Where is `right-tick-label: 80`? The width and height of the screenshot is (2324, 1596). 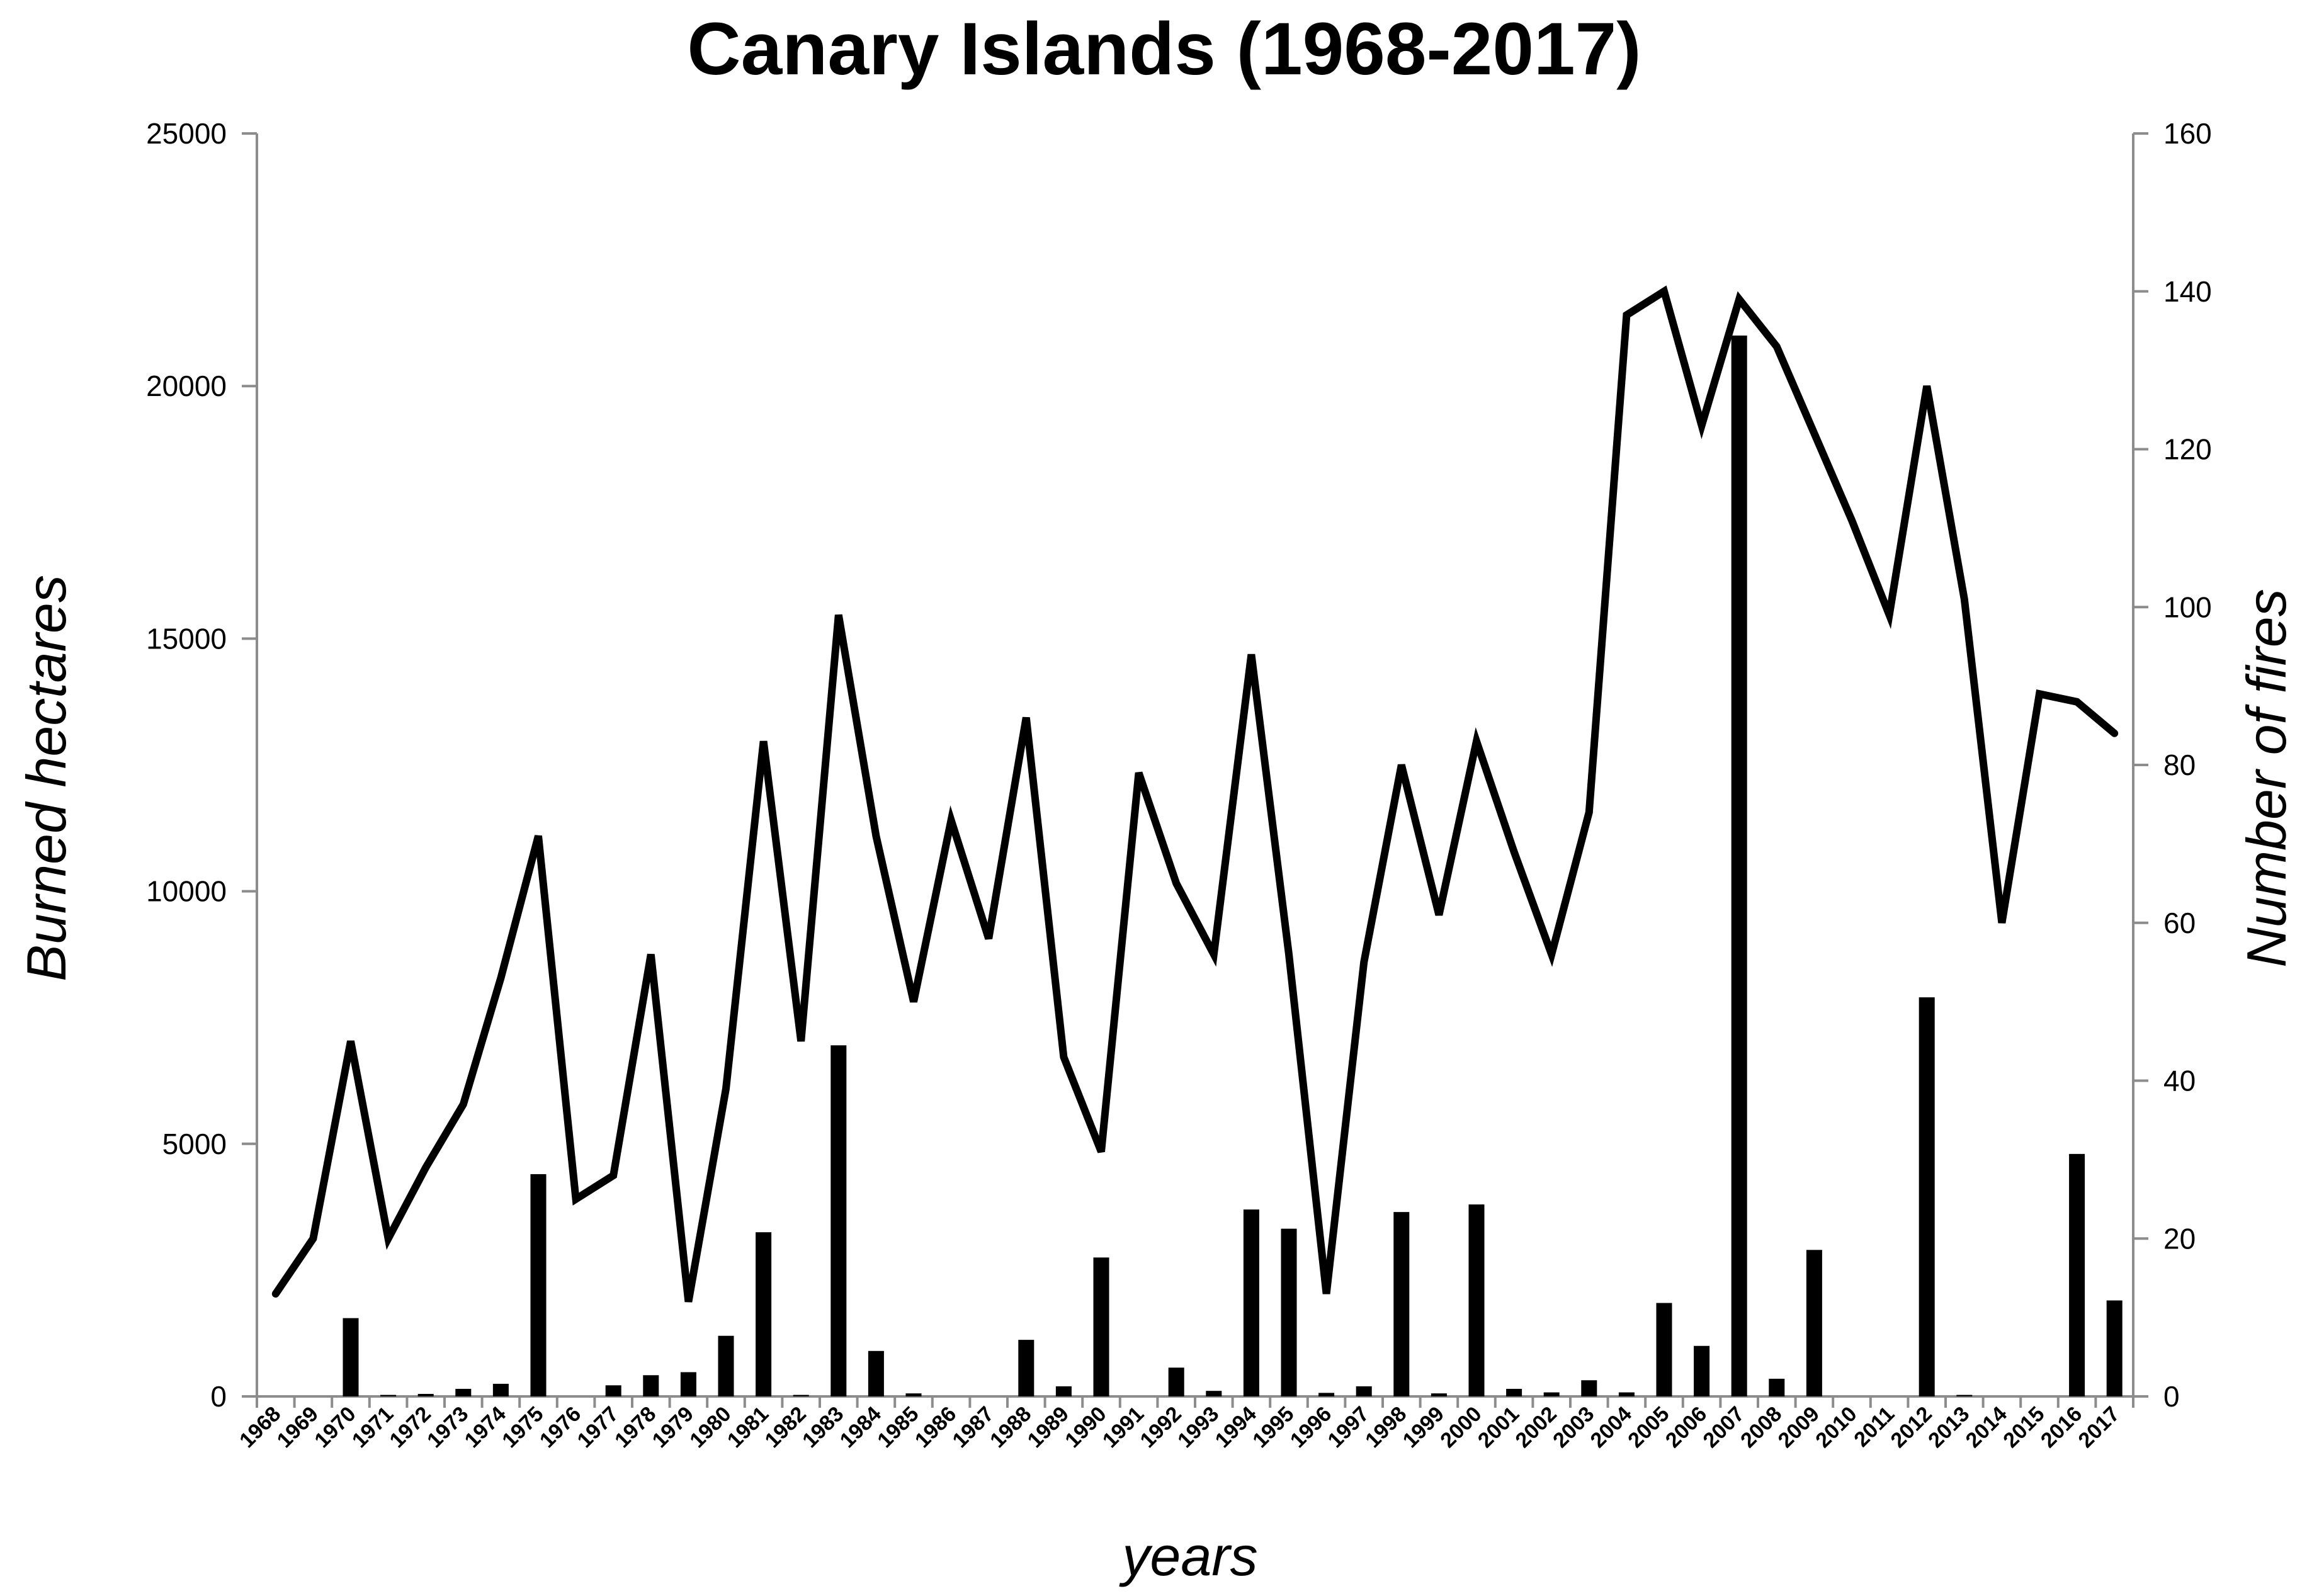
right-tick-label: 80 is located at coordinates (2179, 765).